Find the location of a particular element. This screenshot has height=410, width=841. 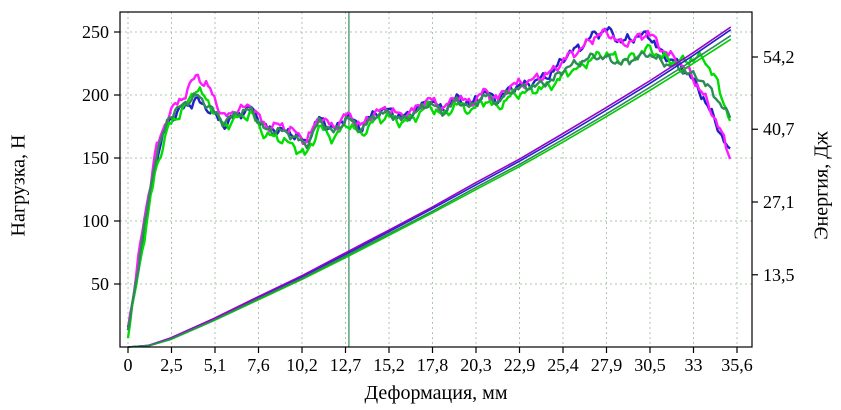

x-tick-label: 30,5 is located at coordinates (650, 365).